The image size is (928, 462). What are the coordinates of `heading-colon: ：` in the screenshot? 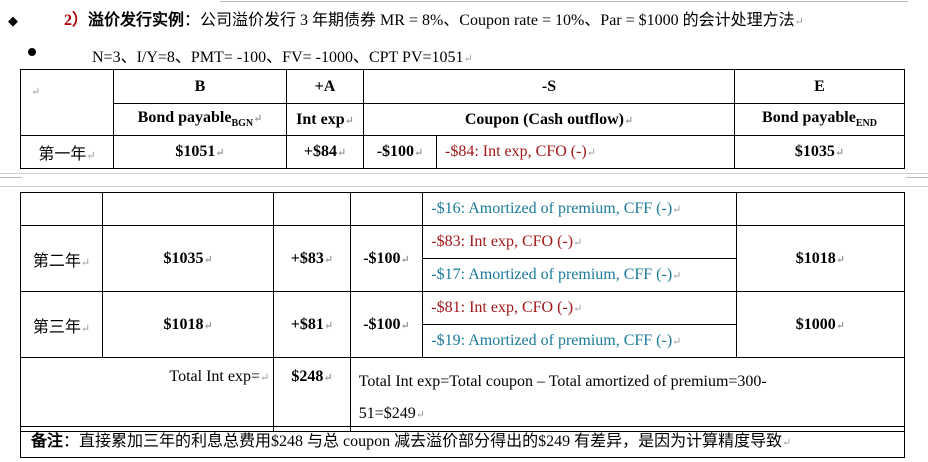 It's located at (192, 20).